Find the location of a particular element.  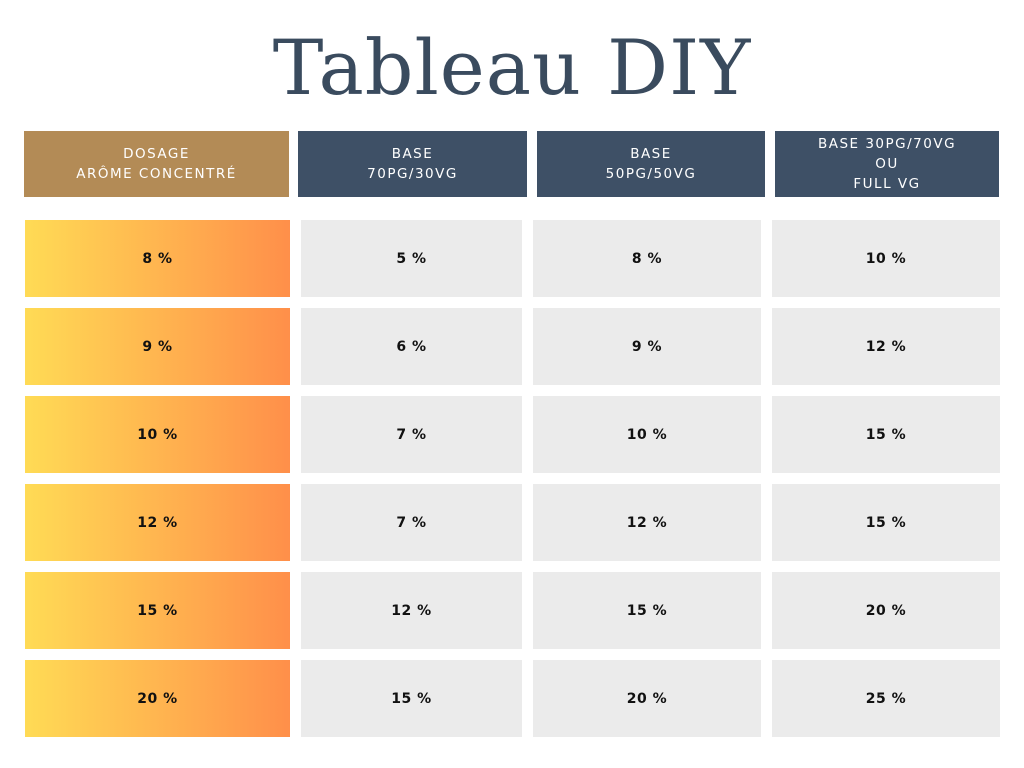

base-50pg-50vg-cell: 15 % is located at coordinates (647, 610).